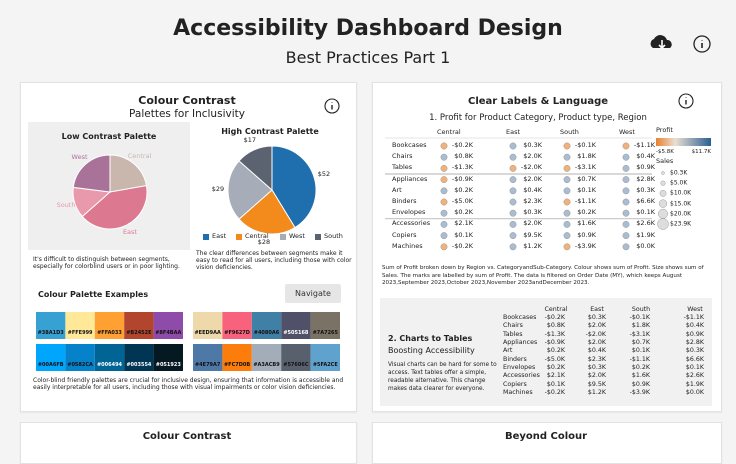  What do you see at coordinates (694, 393) in the screenshot?
I see `cell-value: $0.0K` at bounding box center [694, 393].